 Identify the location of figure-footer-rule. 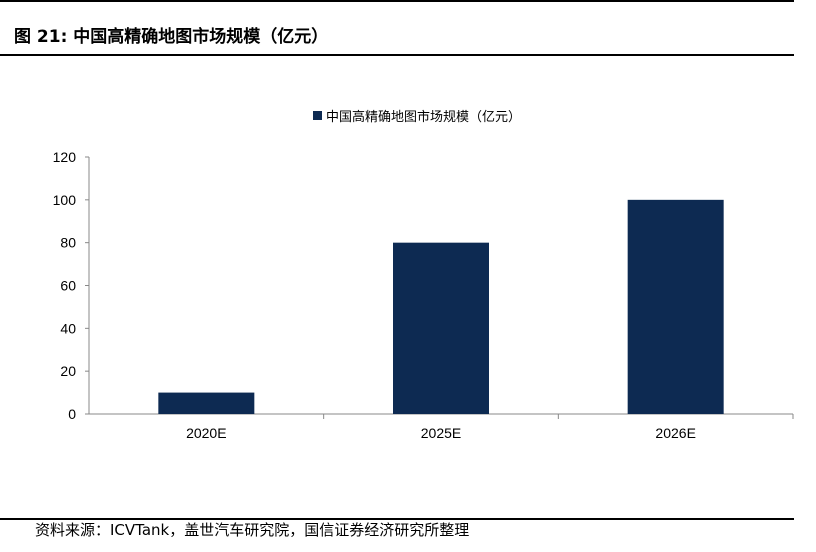
(397, 519).